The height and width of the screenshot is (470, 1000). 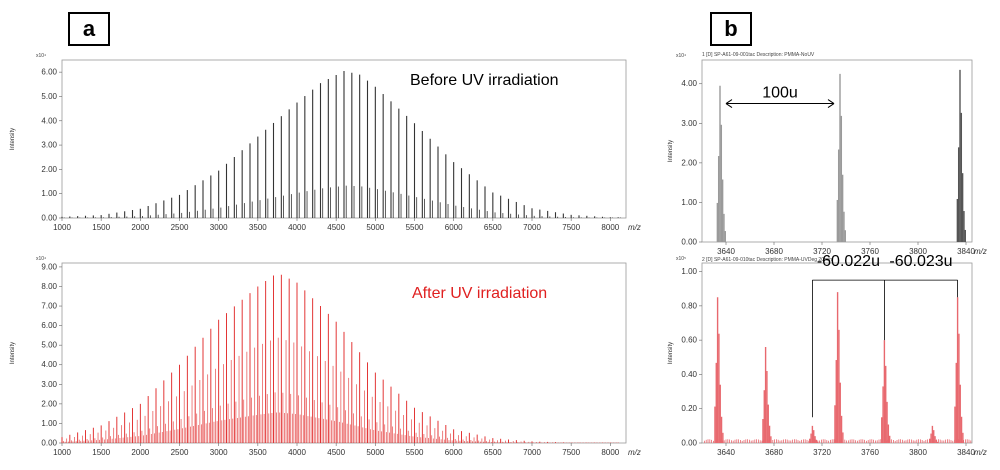 I want to click on y-exponent: x10⁵, so click(x=681, y=259).